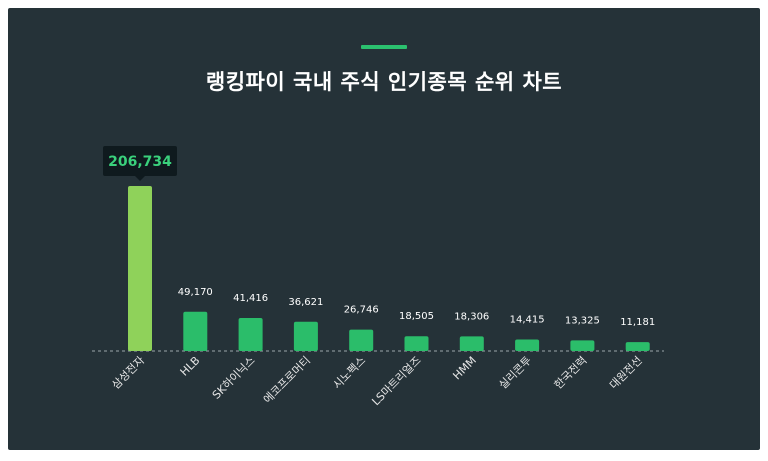 This screenshot has height=461, width=768. What do you see at coordinates (233, 377) in the screenshot?
I see `x-tick-label: SK하이닉스` at bounding box center [233, 377].